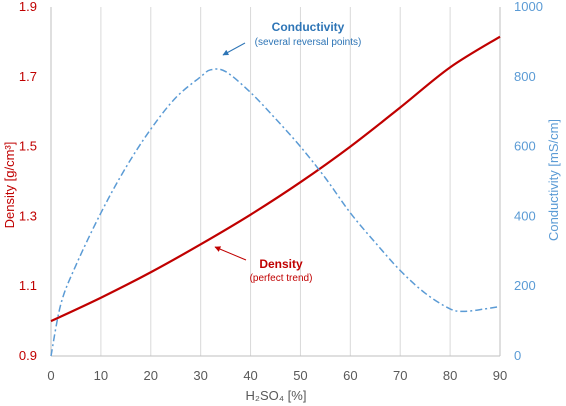  Describe the element at coordinates (101, 375) in the screenshot. I see `x-tick-label: 10` at that location.